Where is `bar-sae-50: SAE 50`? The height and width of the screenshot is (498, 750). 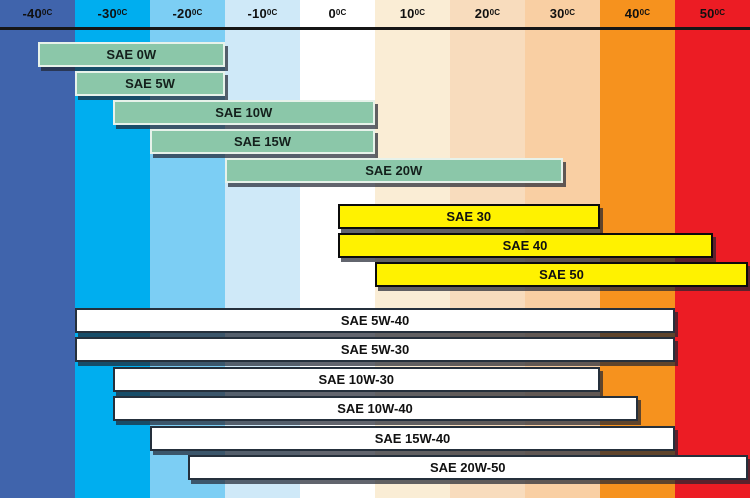
bar-sae-50: SAE 50 is located at coordinates (561, 274).